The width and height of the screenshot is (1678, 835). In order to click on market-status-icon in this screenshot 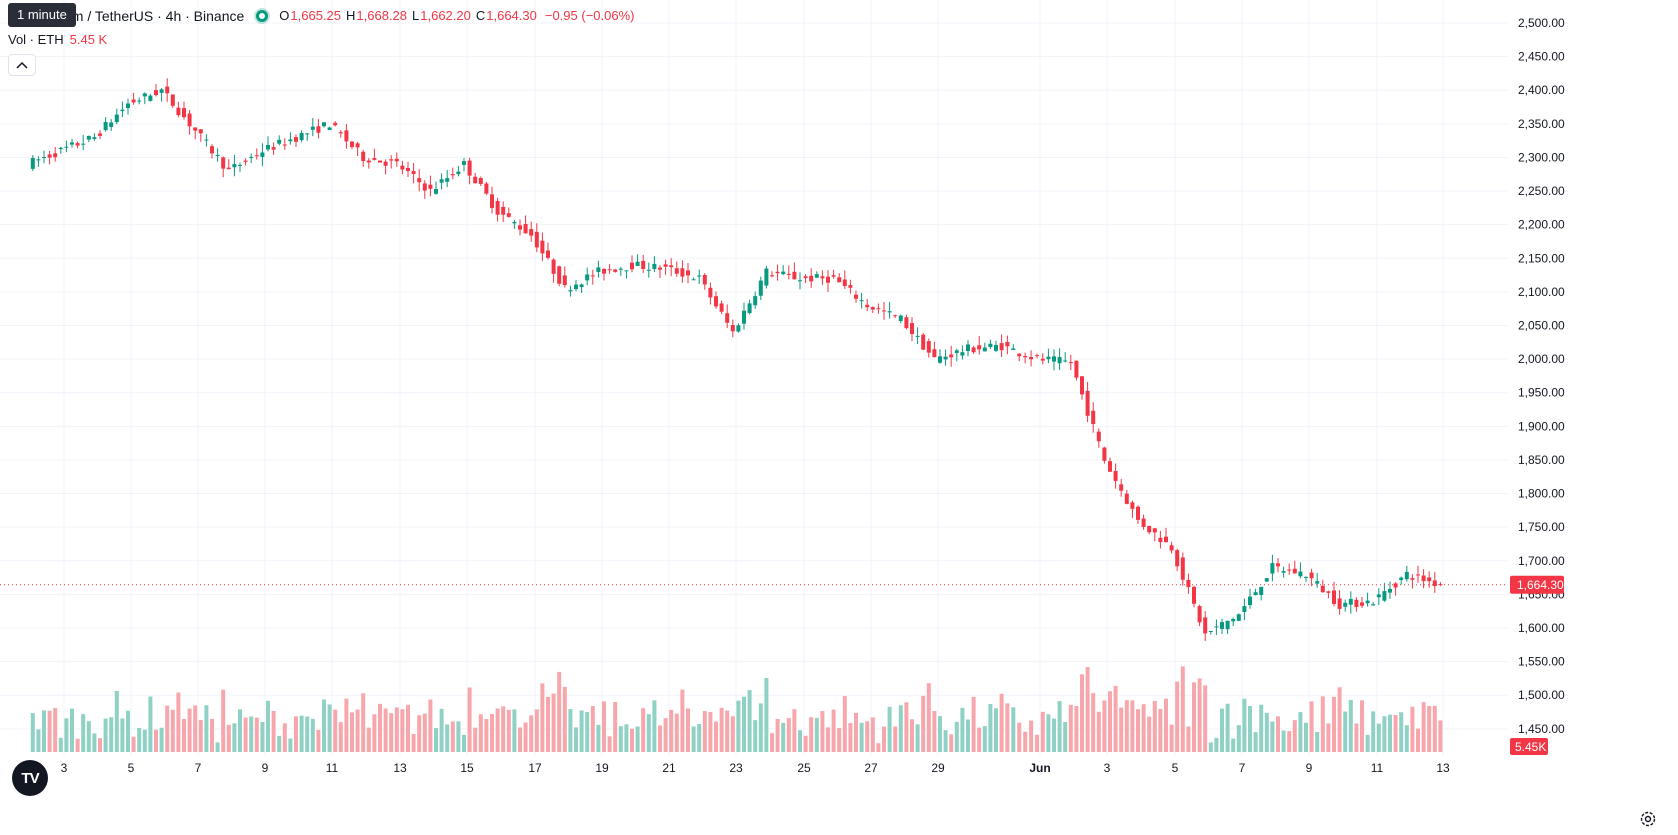, I will do `click(262, 16)`.